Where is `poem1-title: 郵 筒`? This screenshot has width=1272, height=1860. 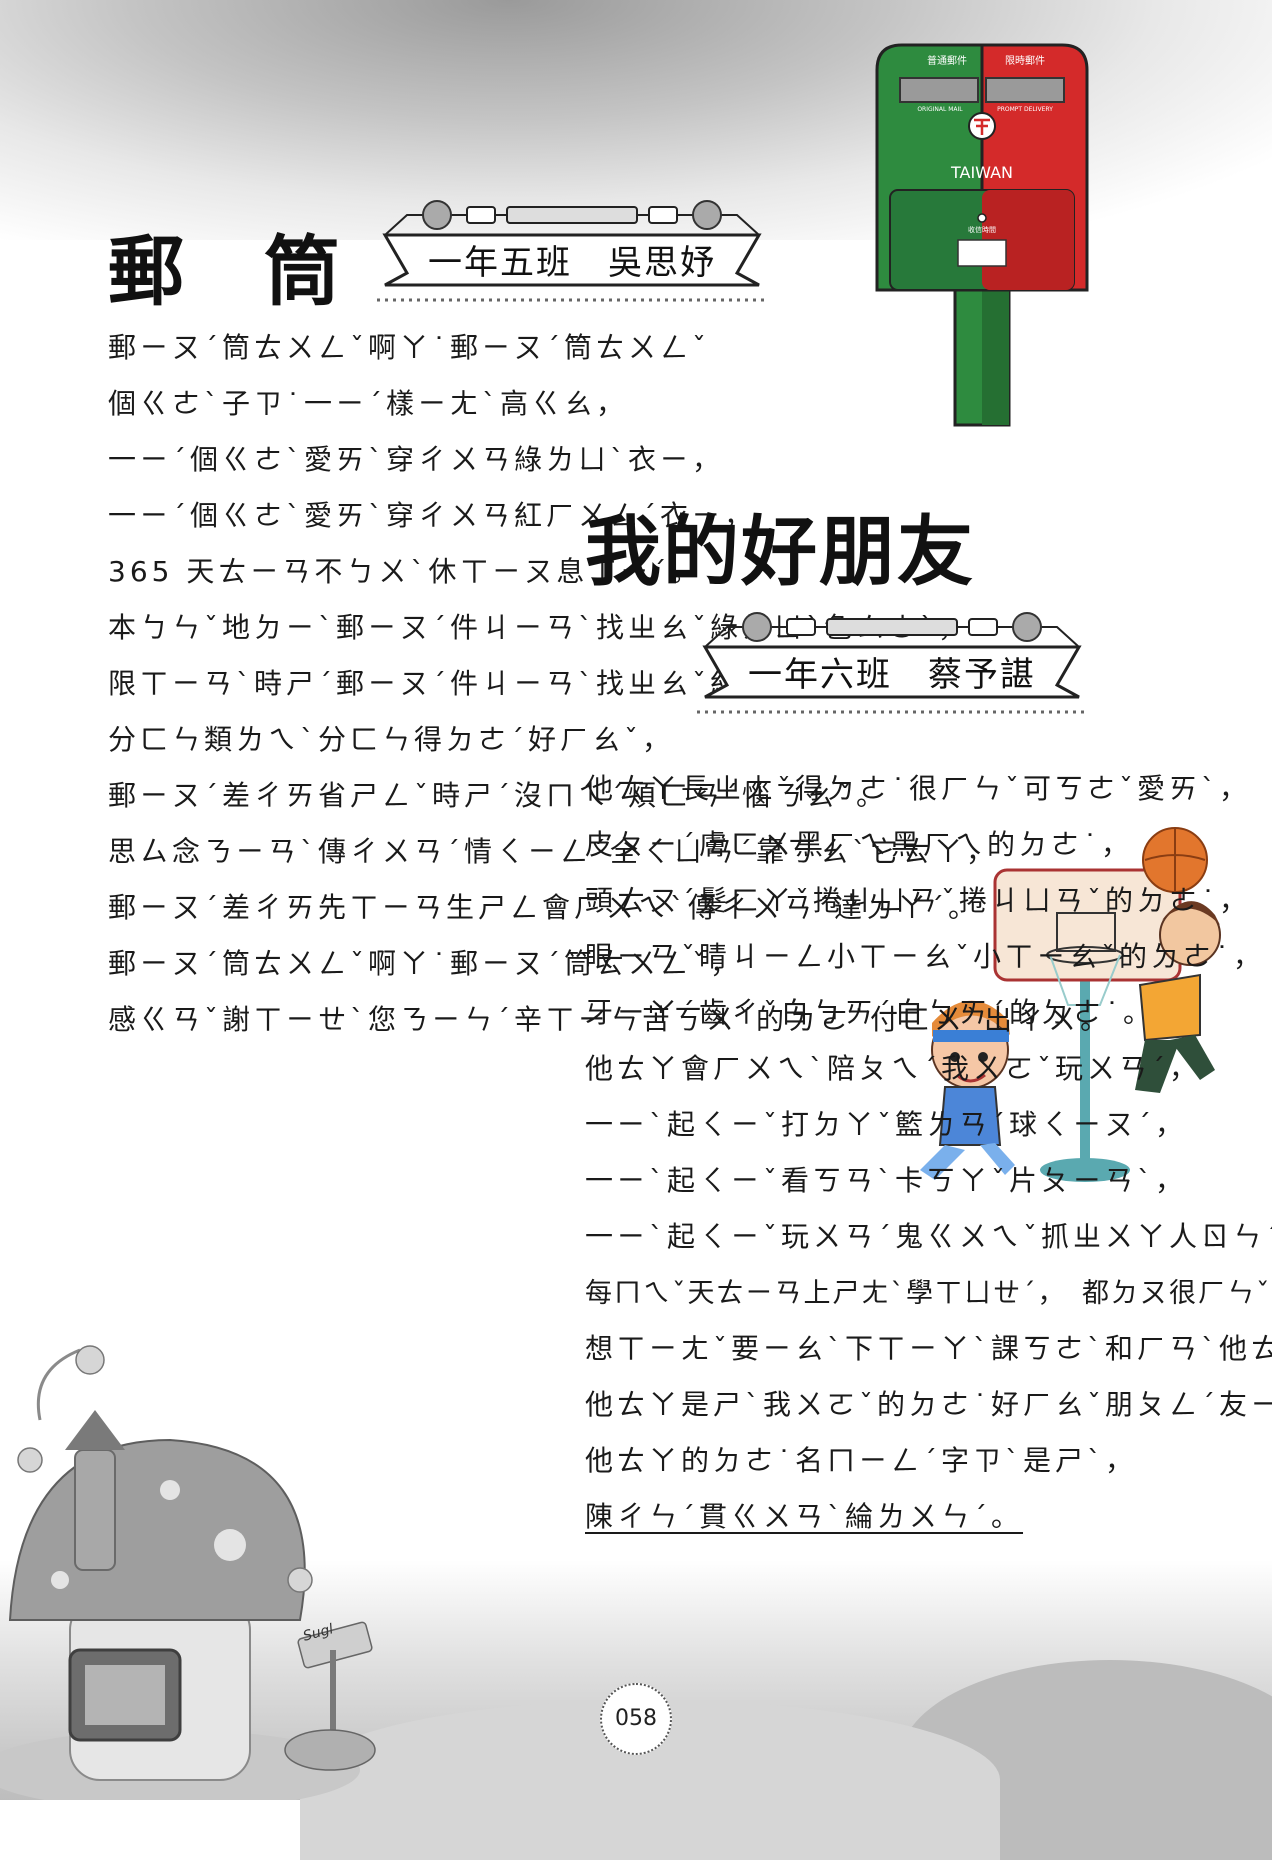
poem1-title: 郵 筒 is located at coordinates (225, 271).